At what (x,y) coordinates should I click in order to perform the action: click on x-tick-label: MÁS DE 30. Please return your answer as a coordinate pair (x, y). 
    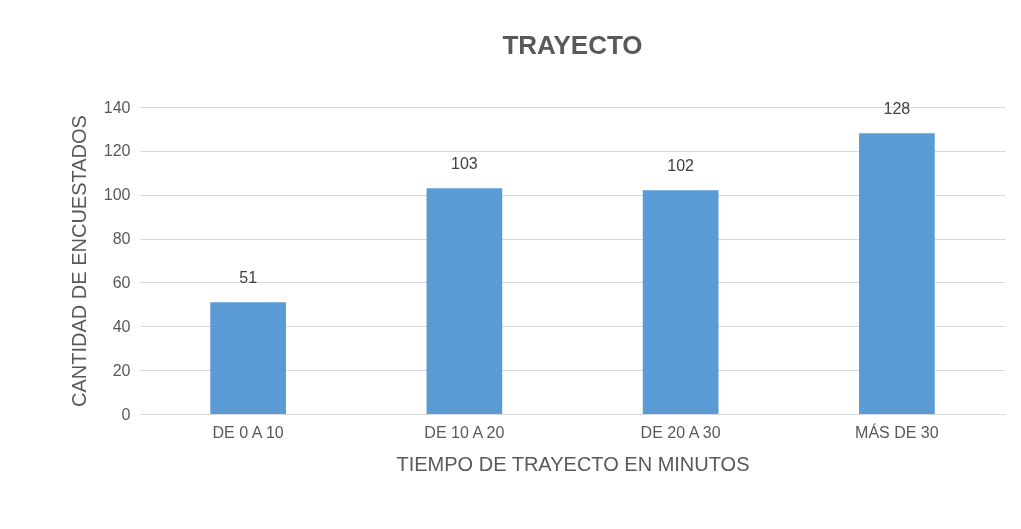
    Looking at the image, I should click on (897, 431).